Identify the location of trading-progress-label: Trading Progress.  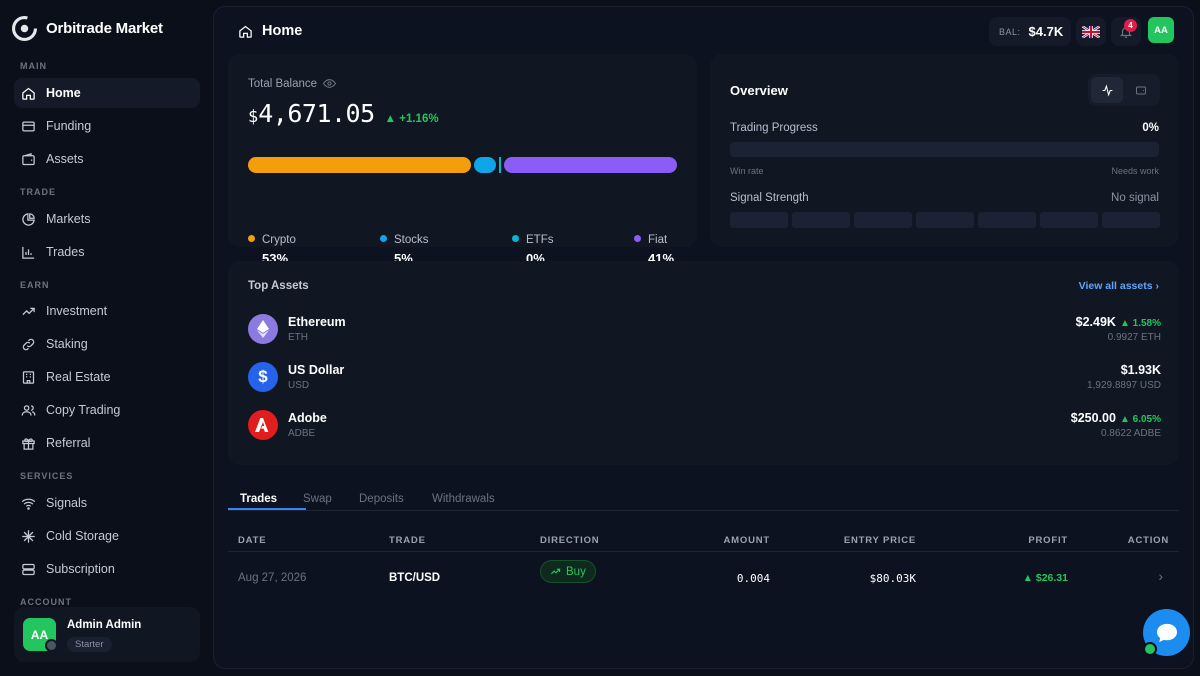
(774, 128).